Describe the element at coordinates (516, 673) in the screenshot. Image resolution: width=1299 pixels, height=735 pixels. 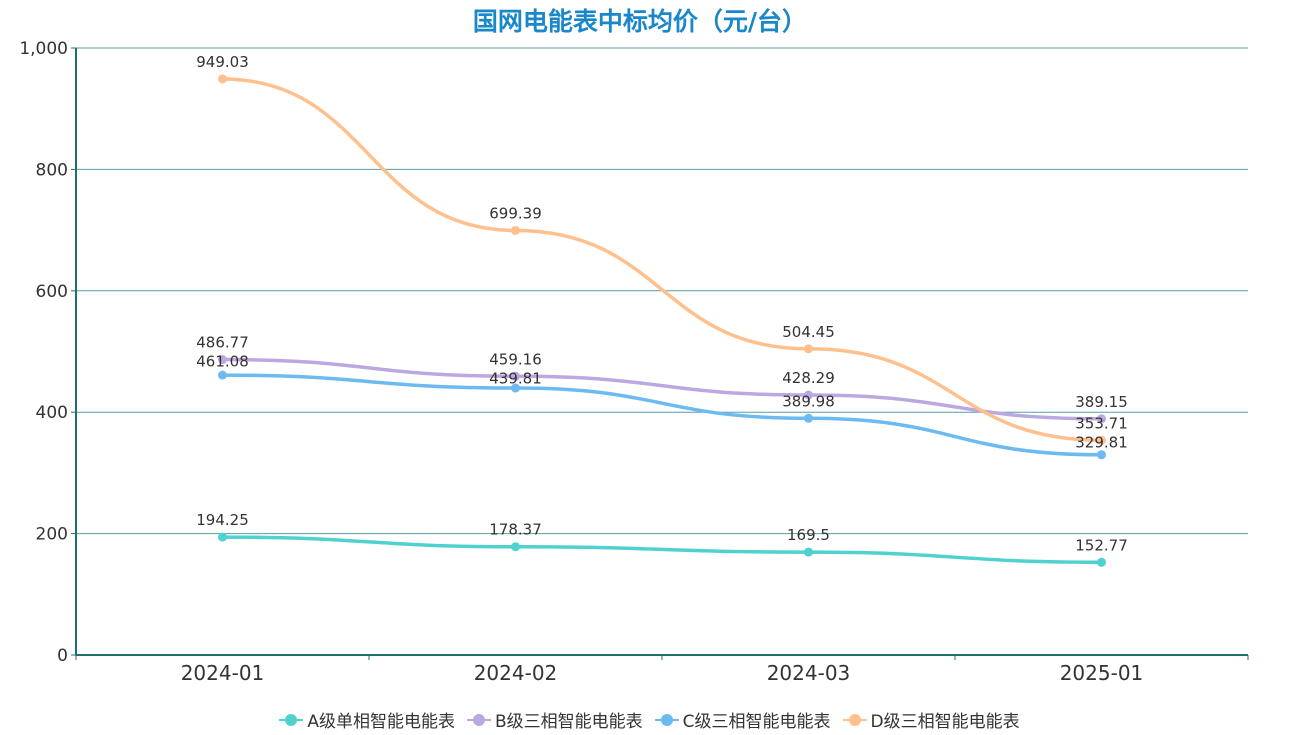
I see `x-tick-label: 2024-02` at that location.